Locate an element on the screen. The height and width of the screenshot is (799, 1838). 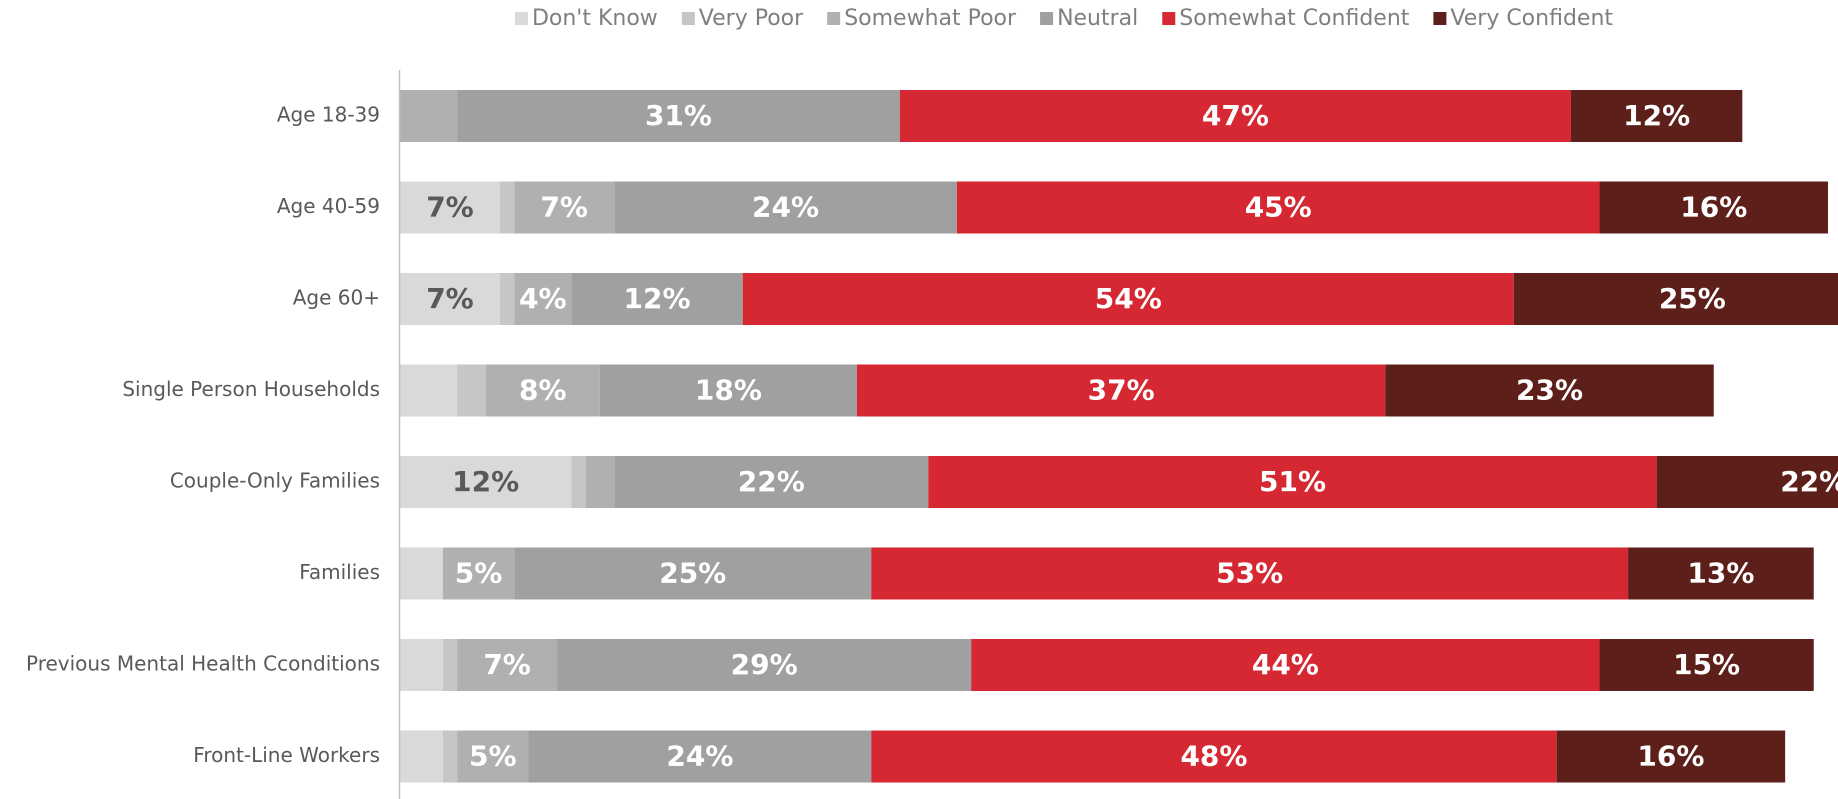
value-label: 18% is located at coordinates (728, 390).